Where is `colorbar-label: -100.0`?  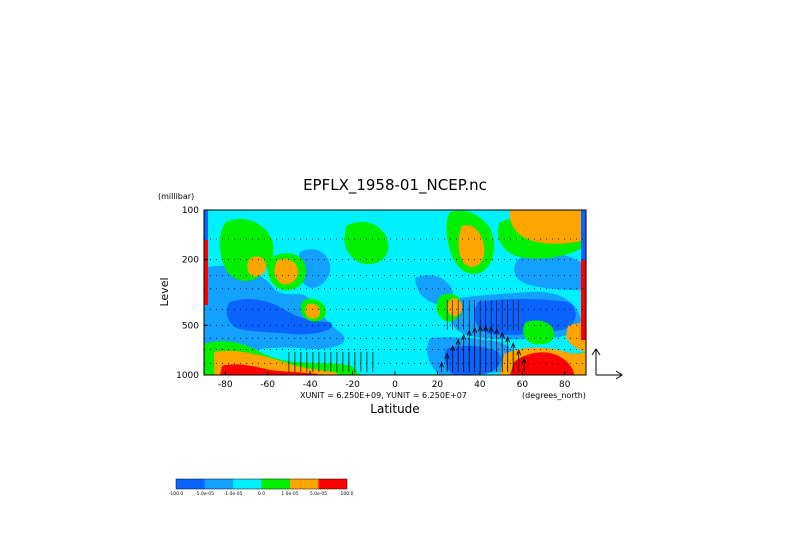 colorbar-label: -100.0 is located at coordinates (176, 494).